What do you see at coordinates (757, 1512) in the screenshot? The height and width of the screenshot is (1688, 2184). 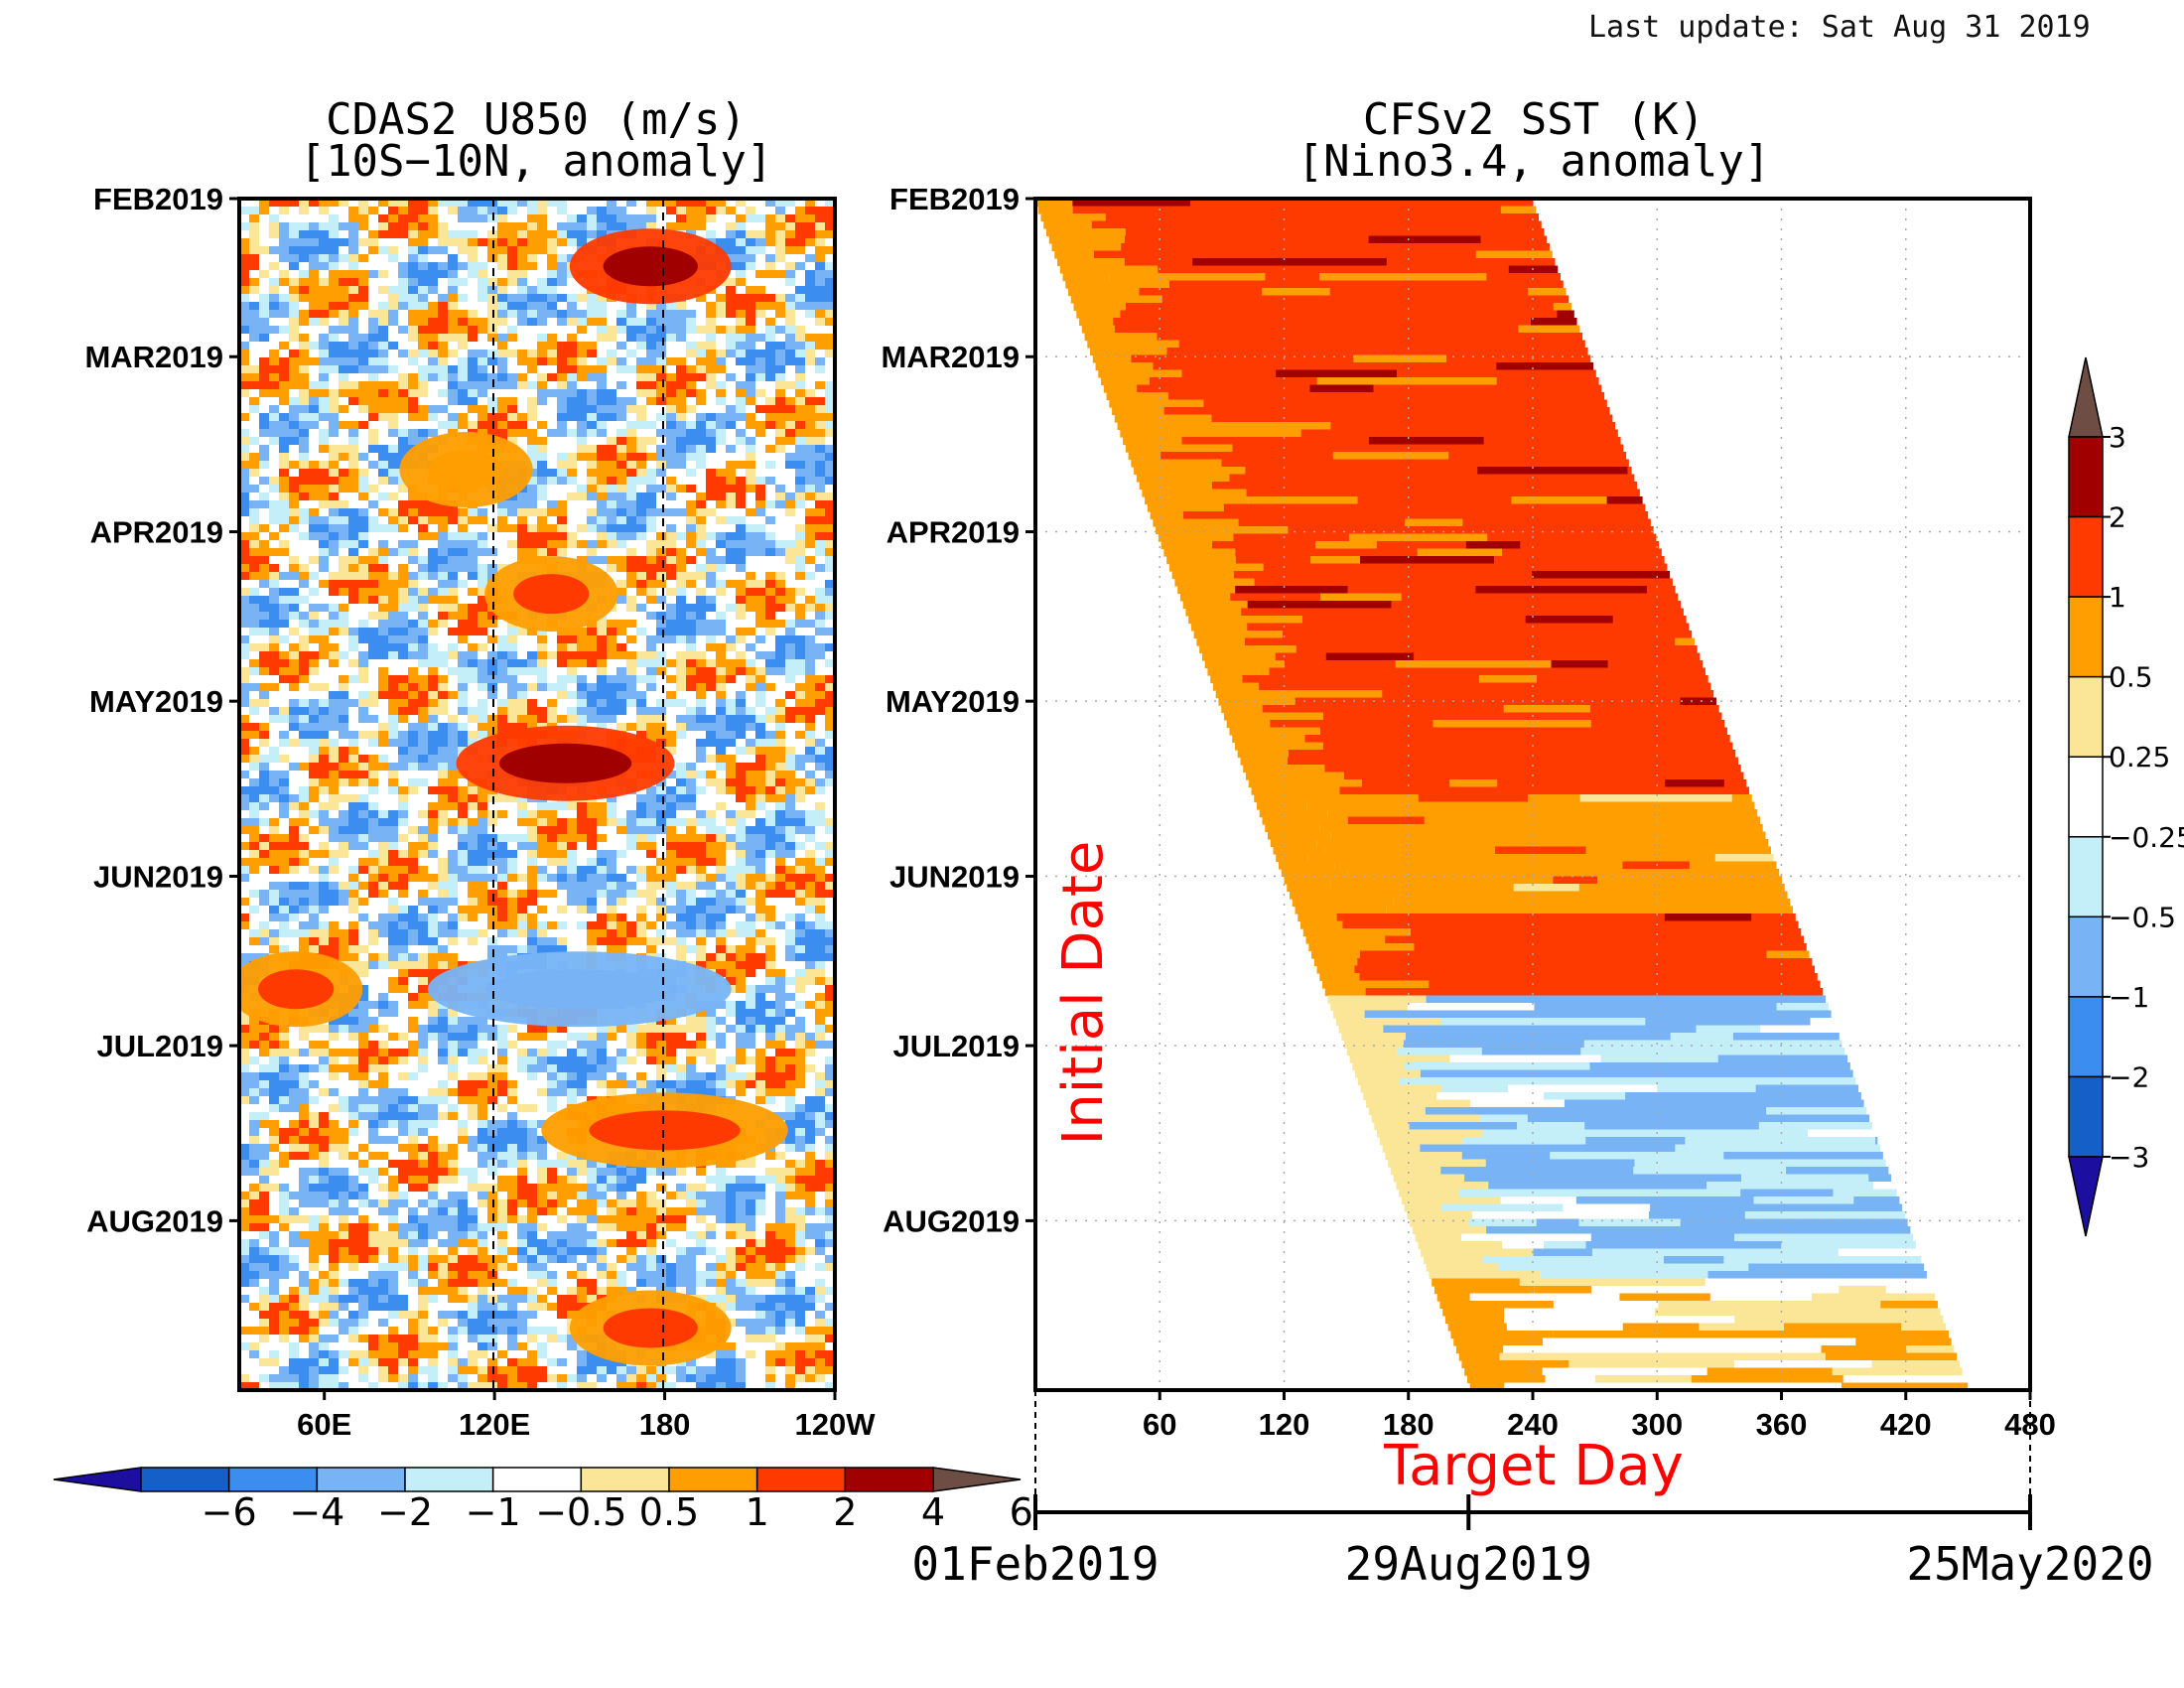 I see `u850-colorbar-label: 1` at bounding box center [757, 1512].